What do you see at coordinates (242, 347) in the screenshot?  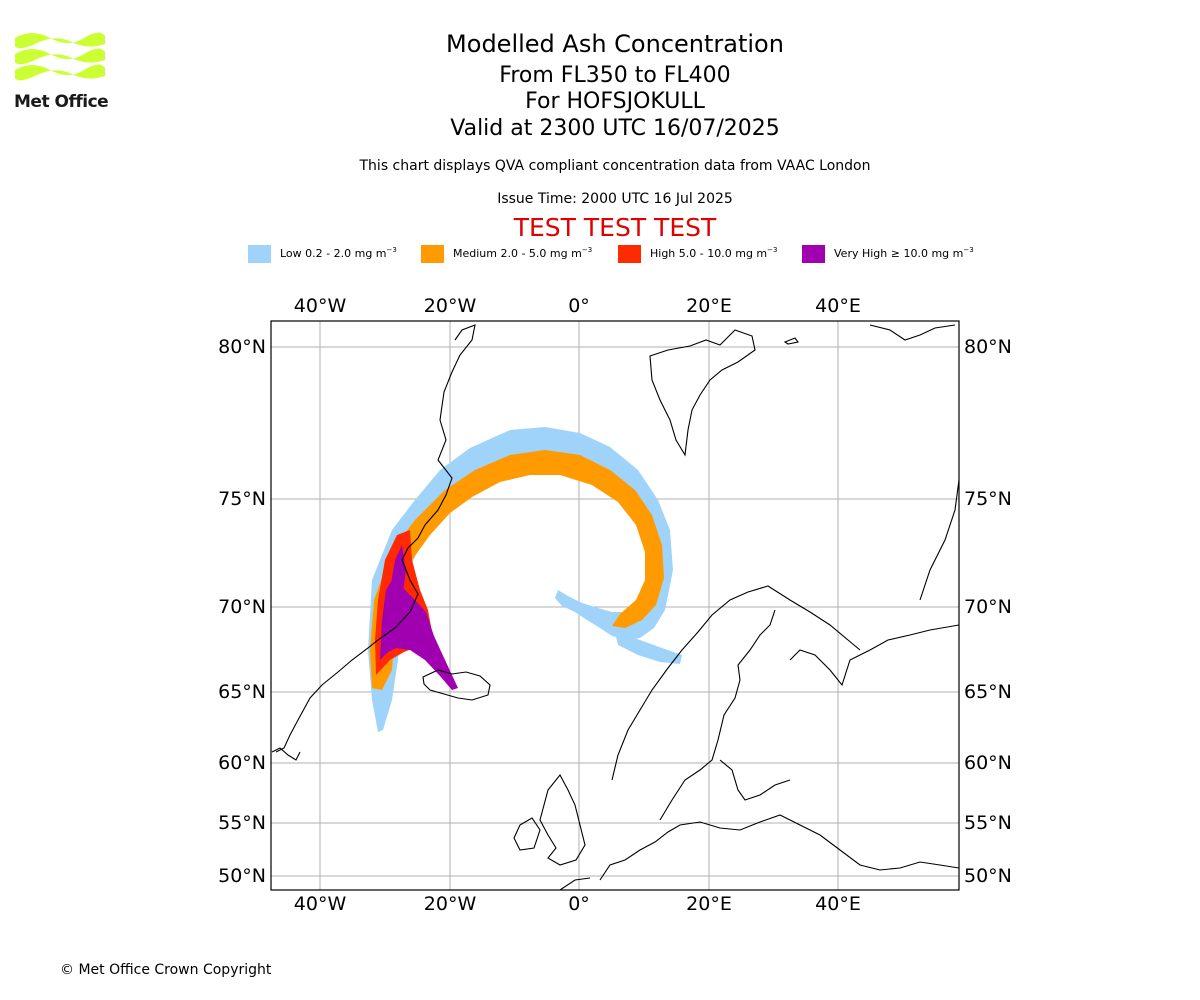 I see `lat-label-left-80n: 80°N` at bounding box center [242, 347].